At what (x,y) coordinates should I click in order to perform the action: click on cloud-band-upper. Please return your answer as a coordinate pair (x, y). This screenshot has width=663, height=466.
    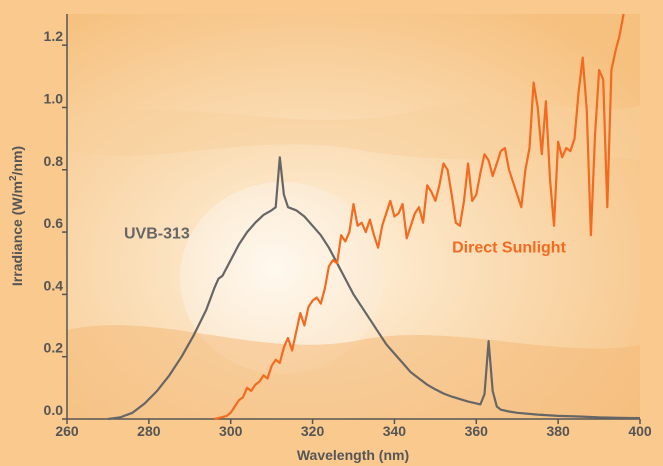
    Looking at the image, I should click on (353, 131).